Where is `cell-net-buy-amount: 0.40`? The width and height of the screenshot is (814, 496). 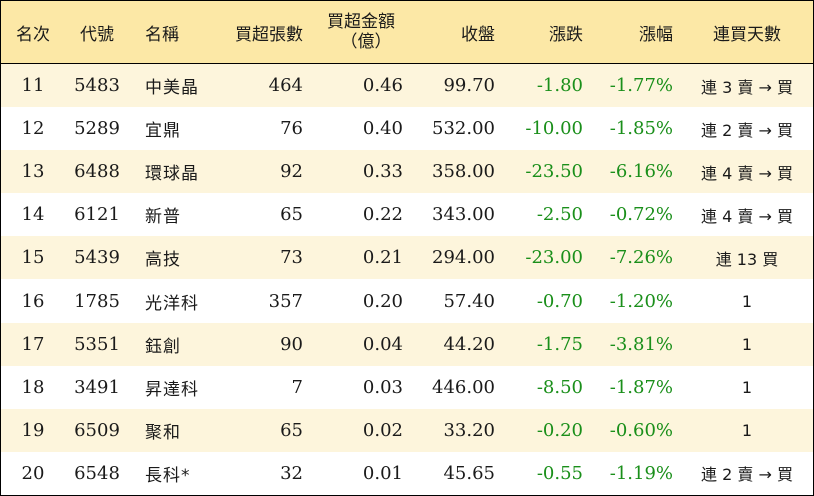 cell-net-buy-amount: 0.40 is located at coordinates (382, 129).